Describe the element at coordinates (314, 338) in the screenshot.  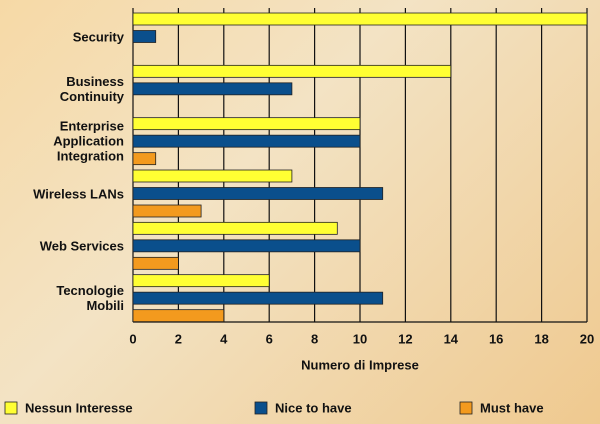
I see `x-tick-label: 8` at that location.